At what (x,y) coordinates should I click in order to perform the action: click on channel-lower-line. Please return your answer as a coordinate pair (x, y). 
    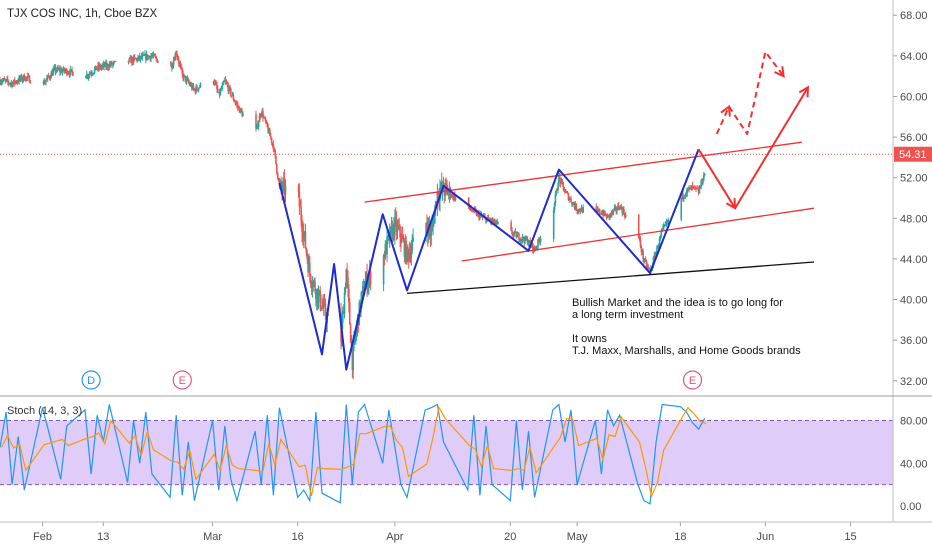
    Looking at the image, I should click on (638, 234).